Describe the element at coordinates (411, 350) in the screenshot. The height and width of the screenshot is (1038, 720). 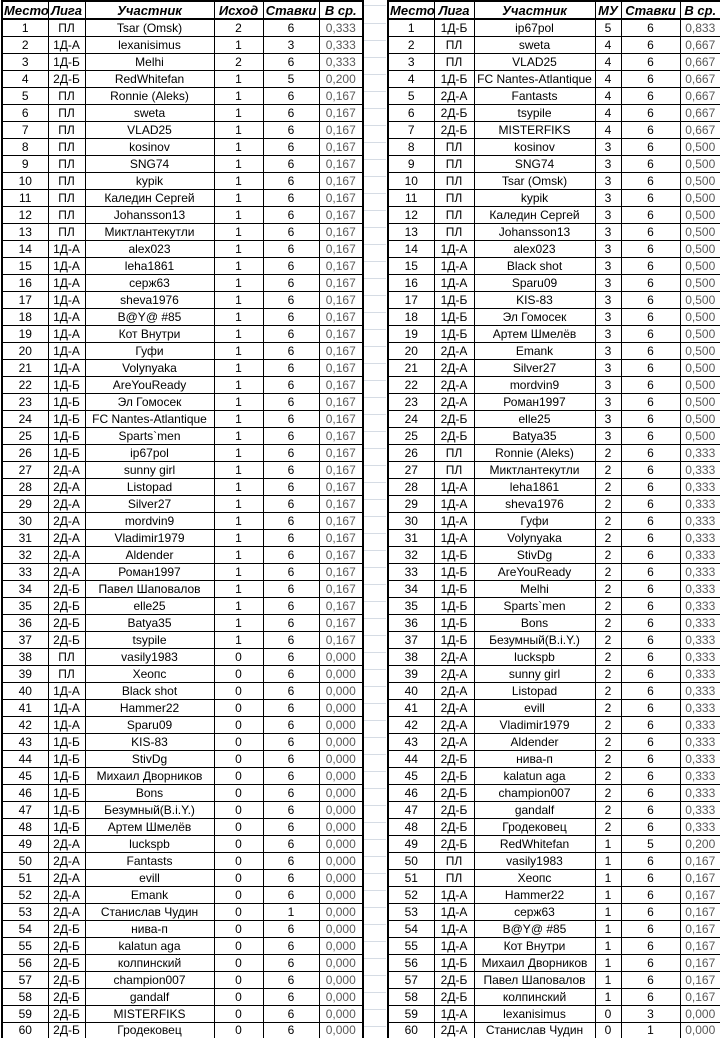
I see `cell-place: 20` at that location.